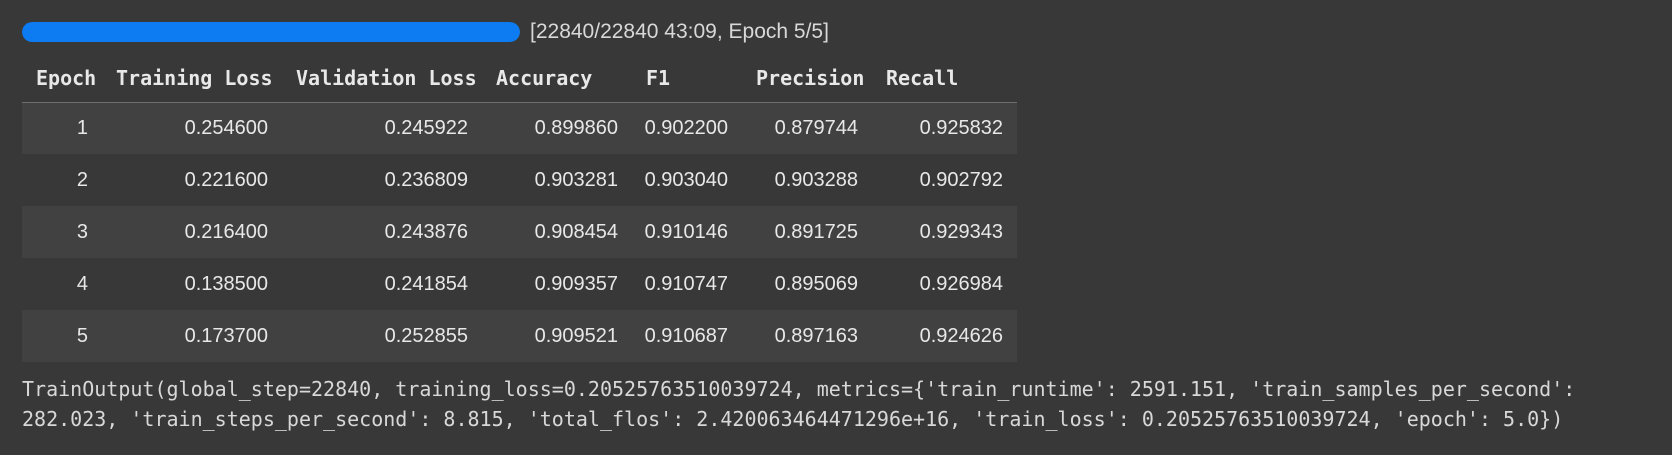 This screenshot has width=1672, height=455. I want to click on cell-accuracy: 0.908454, so click(576, 231).